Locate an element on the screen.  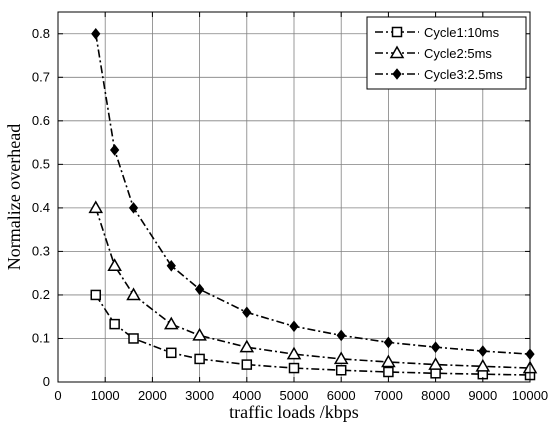
y-axis-label: Normalize overhead is located at coordinates (14, 197).